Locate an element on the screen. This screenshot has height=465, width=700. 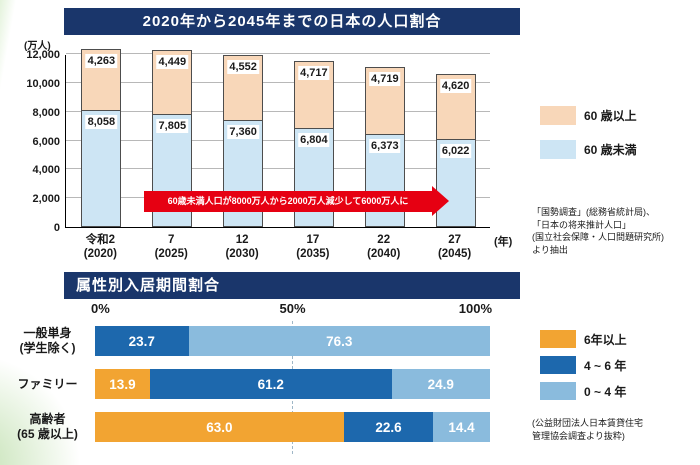
bar-segment-over60: 4,552 is located at coordinates (243, 88).